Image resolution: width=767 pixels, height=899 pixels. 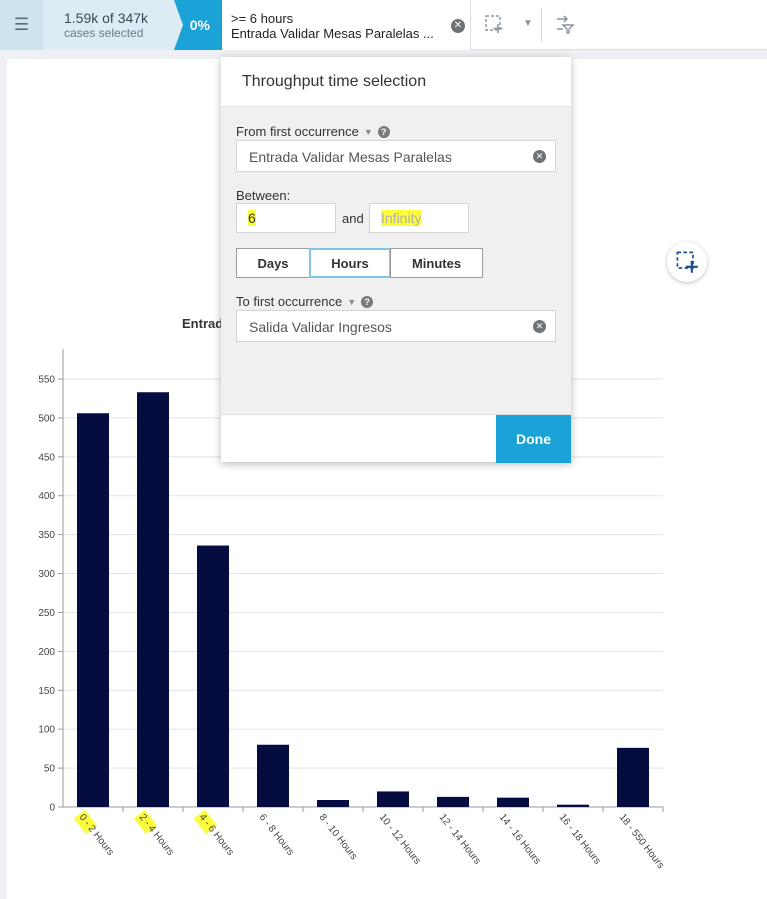 What do you see at coordinates (286, 218) in the screenshot?
I see `min-value-input: 6` at bounding box center [286, 218].